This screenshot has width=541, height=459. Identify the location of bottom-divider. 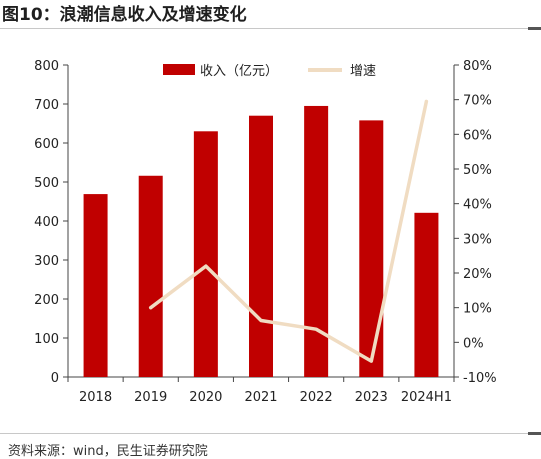
(270, 433).